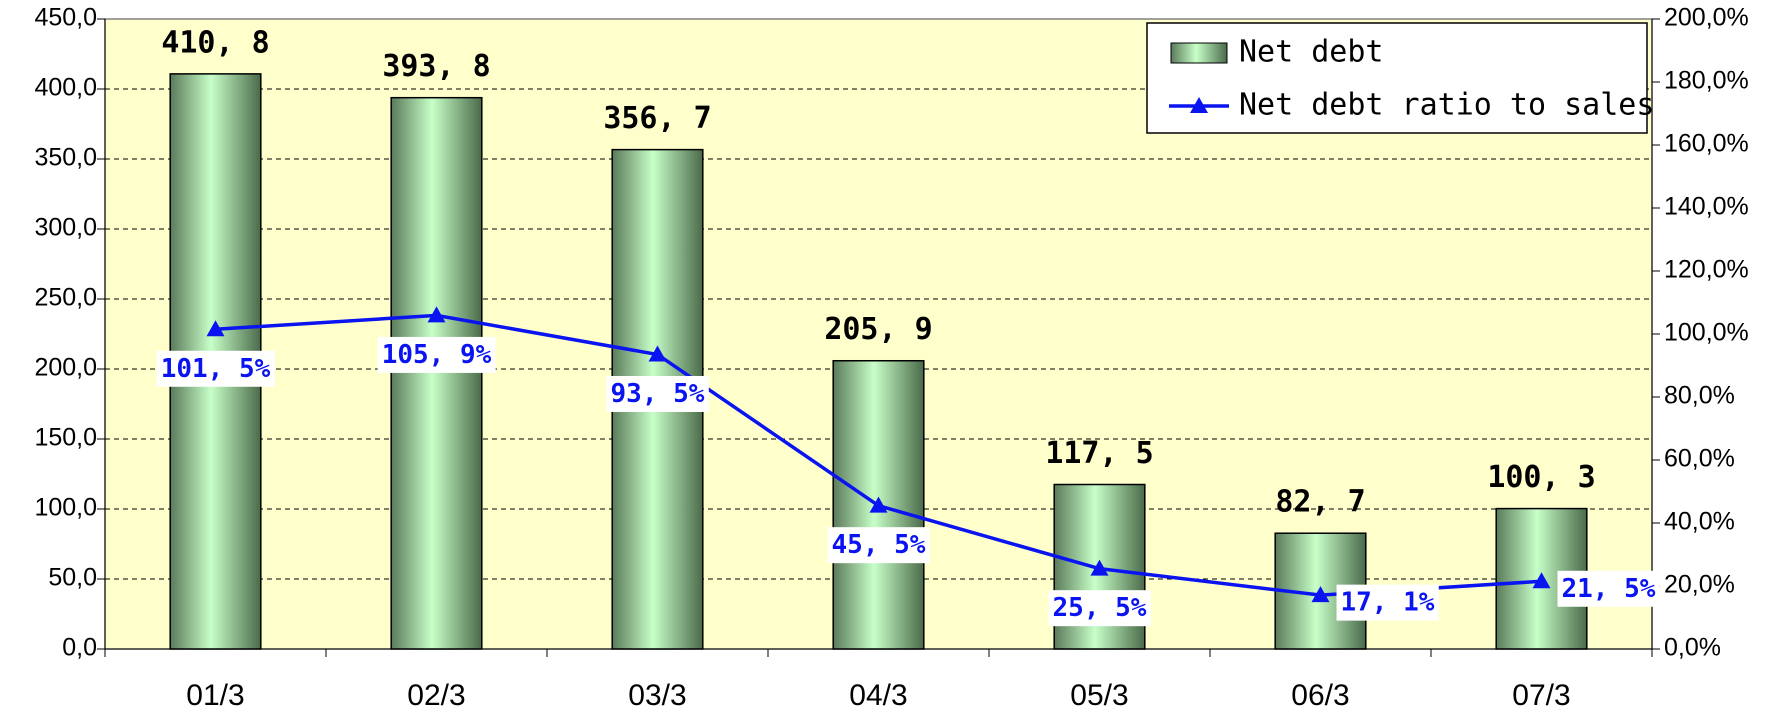 The height and width of the screenshot is (712, 1776). I want to click on x-tick-label: 03/3, so click(657, 695).